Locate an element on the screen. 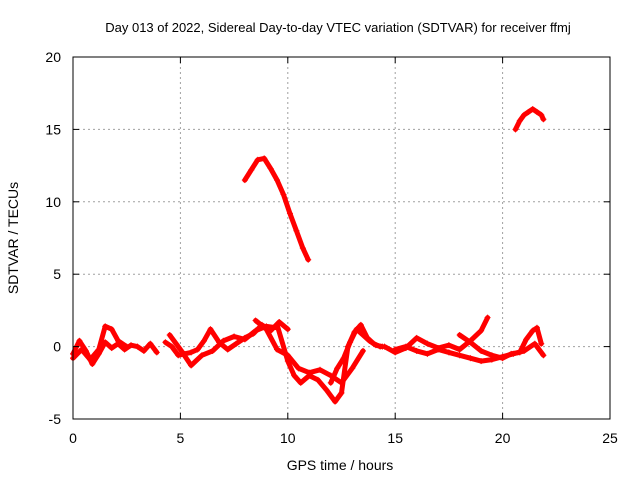 This screenshot has height=480, width=640. y-tick-label: 0 is located at coordinates (57, 347).